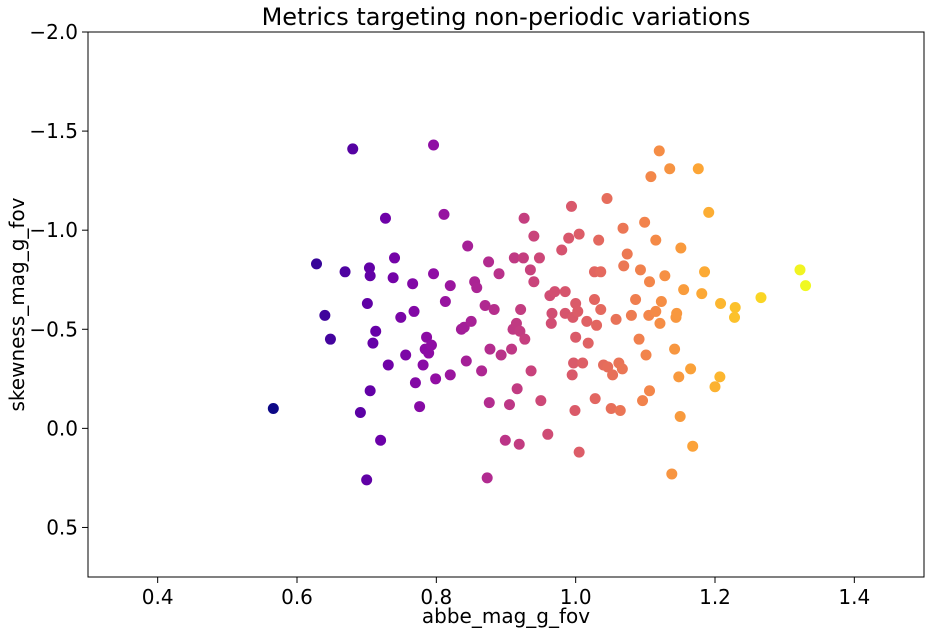 The height and width of the screenshot is (633, 930). I want to click on x-tick-label: 1.0, so click(576, 597).